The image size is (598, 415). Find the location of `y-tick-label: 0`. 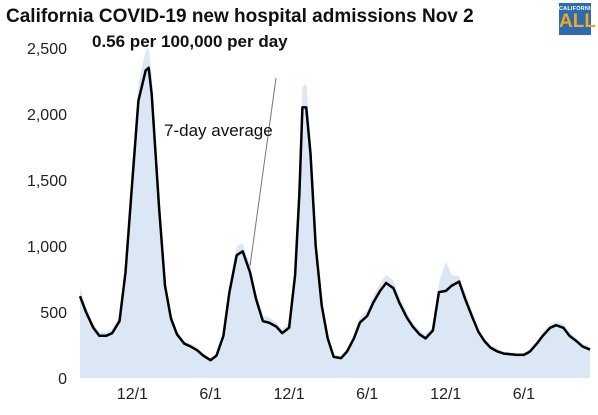

y-tick-label: 0 is located at coordinates (62, 379).